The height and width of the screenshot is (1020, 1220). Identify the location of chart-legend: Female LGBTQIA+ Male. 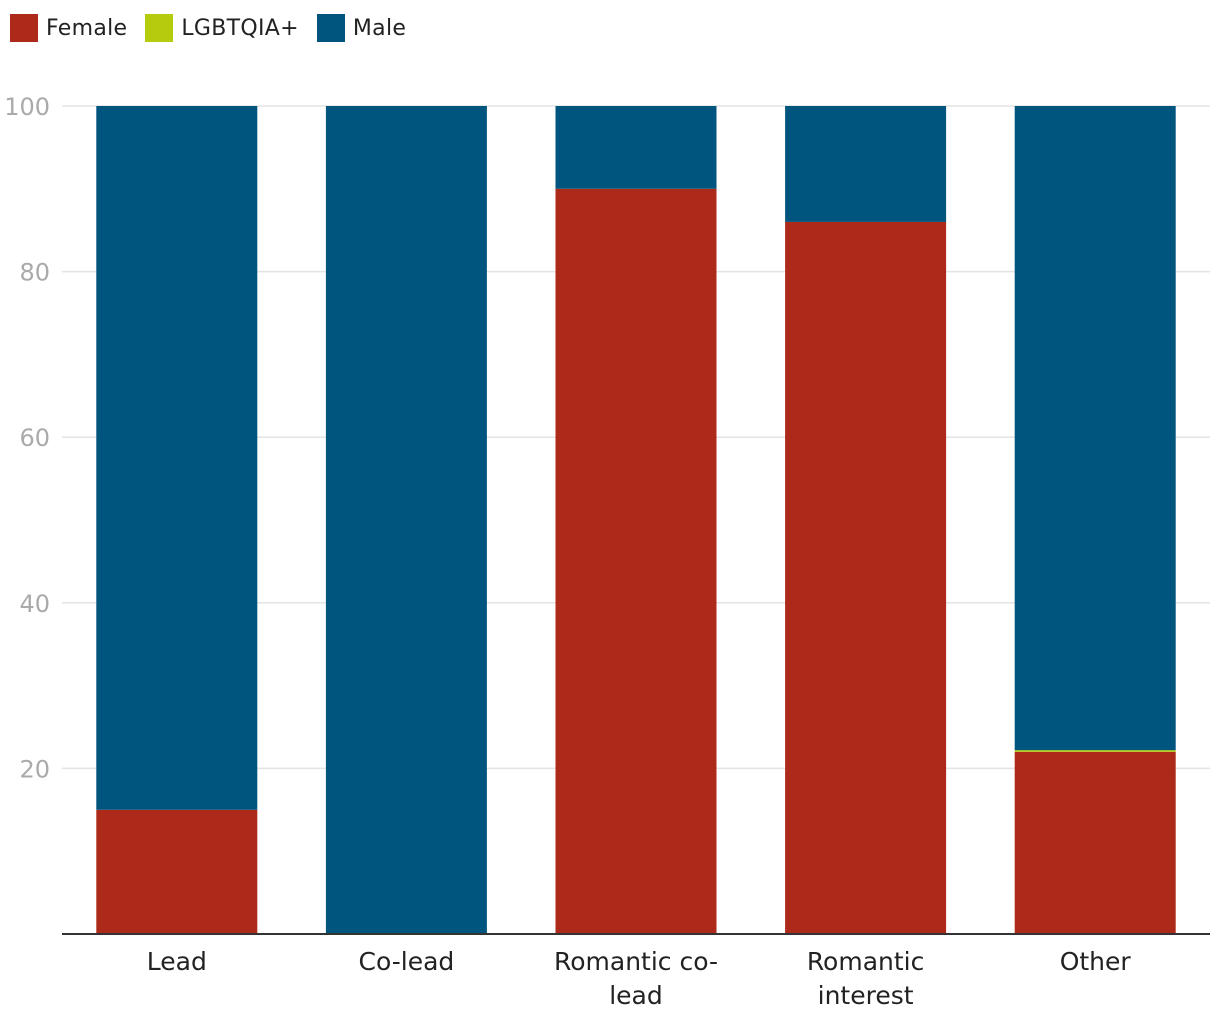
(217, 28).